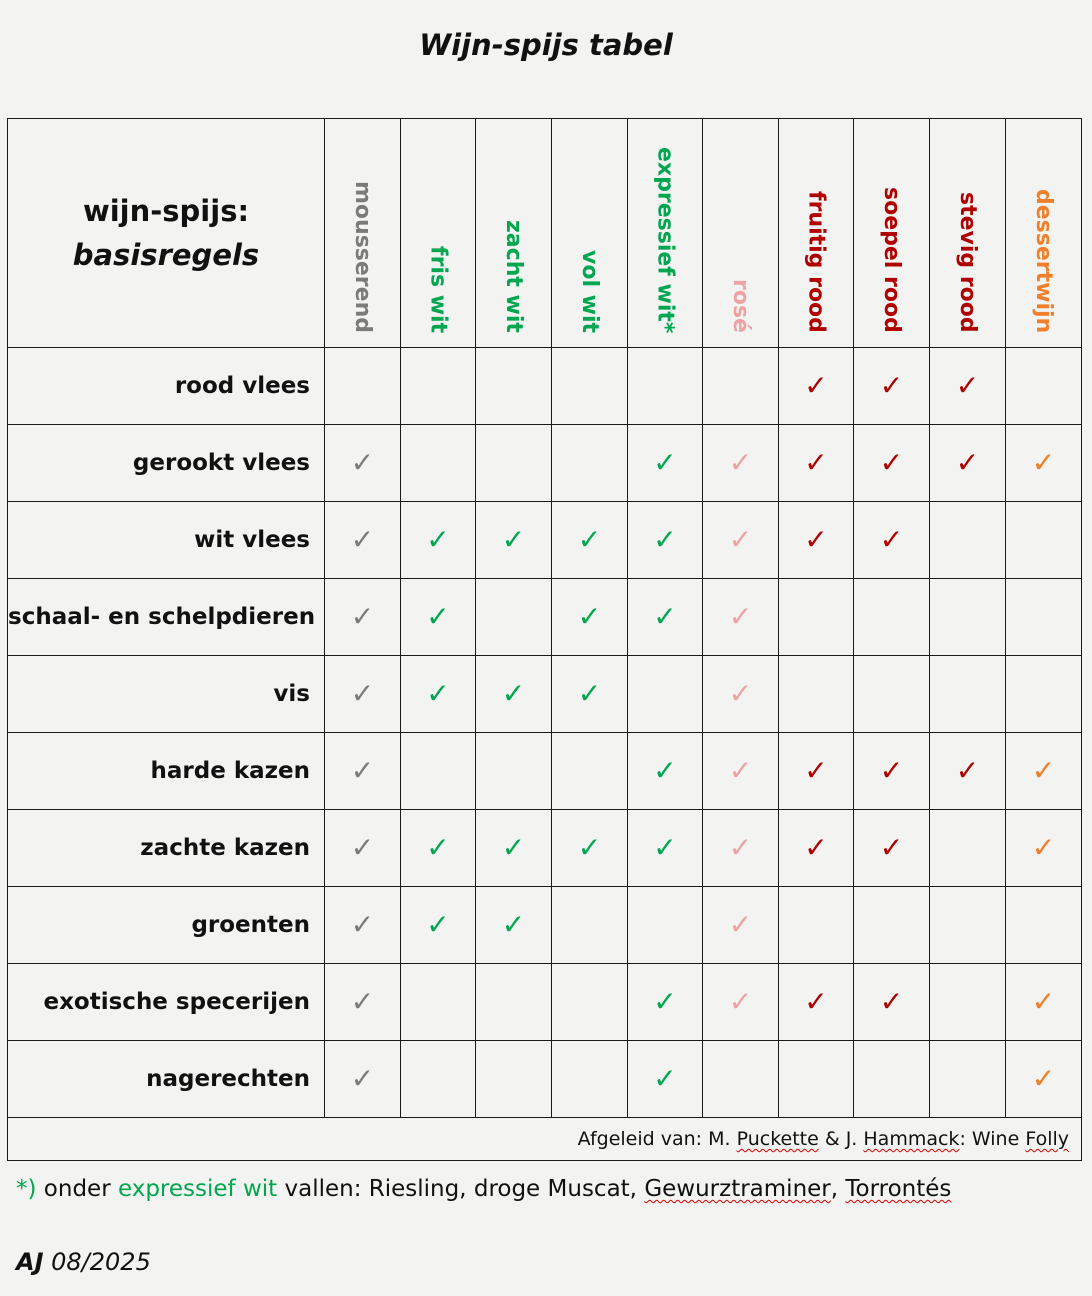 The width and height of the screenshot is (1092, 1296). What do you see at coordinates (665, 233) in the screenshot?
I see `column-header: expressief wit*` at bounding box center [665, 233].